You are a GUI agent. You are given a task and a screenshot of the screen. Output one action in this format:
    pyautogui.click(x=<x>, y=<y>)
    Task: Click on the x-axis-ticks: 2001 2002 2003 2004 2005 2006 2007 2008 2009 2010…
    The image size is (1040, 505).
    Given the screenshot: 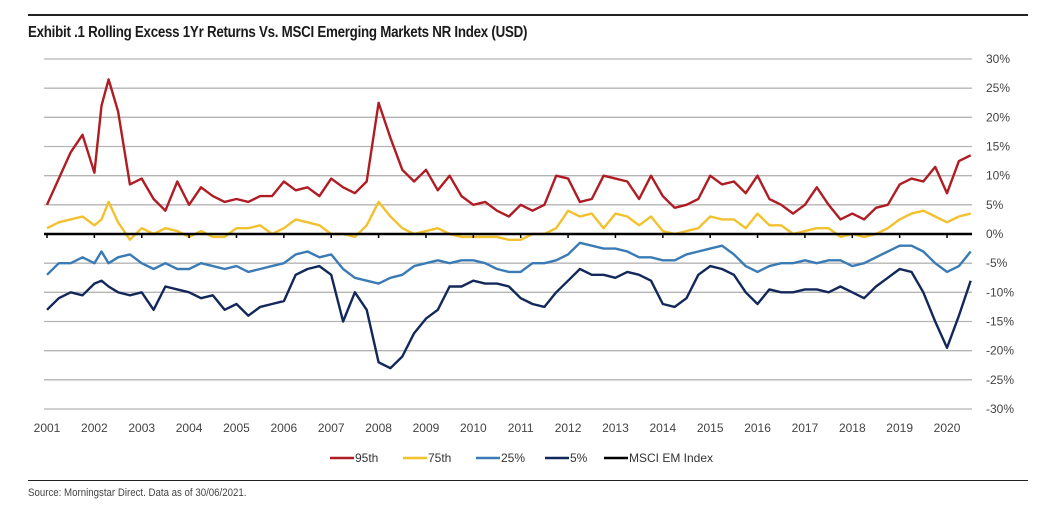 What is the action you would take?
    pyautogui.click(x=497, y=428)
    